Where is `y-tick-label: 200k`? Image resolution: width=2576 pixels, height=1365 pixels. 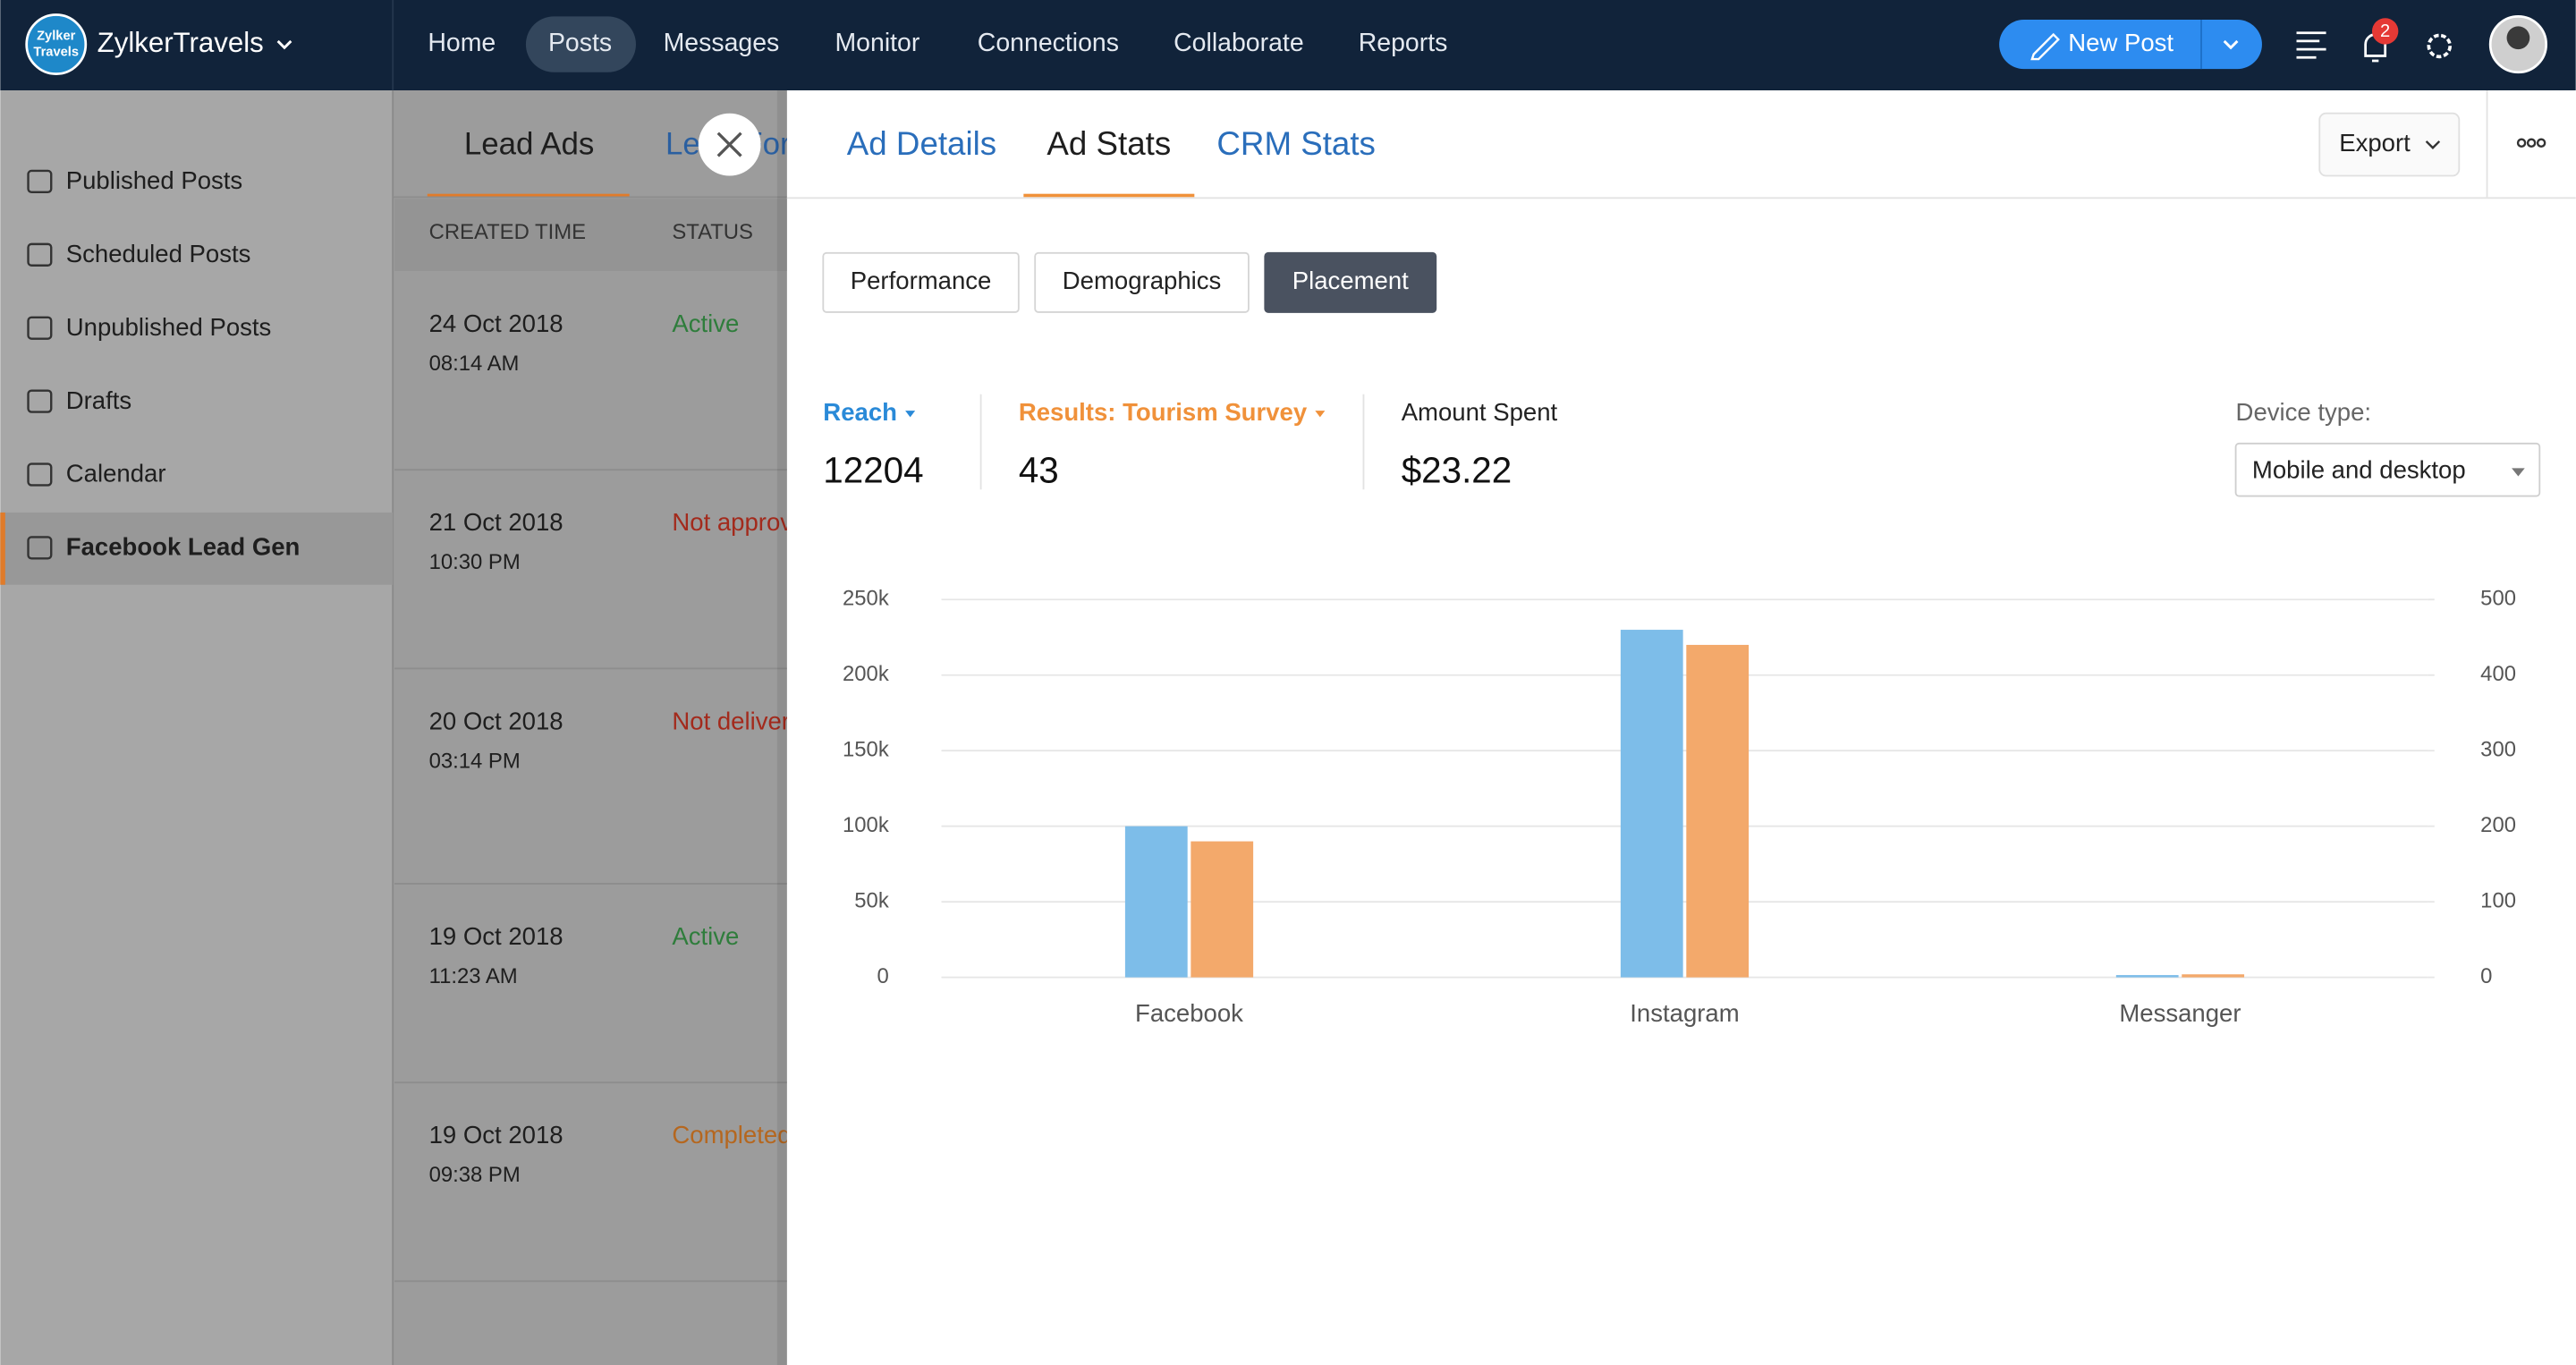 y-tick-label: 200k is located at coordinates (866, 674).